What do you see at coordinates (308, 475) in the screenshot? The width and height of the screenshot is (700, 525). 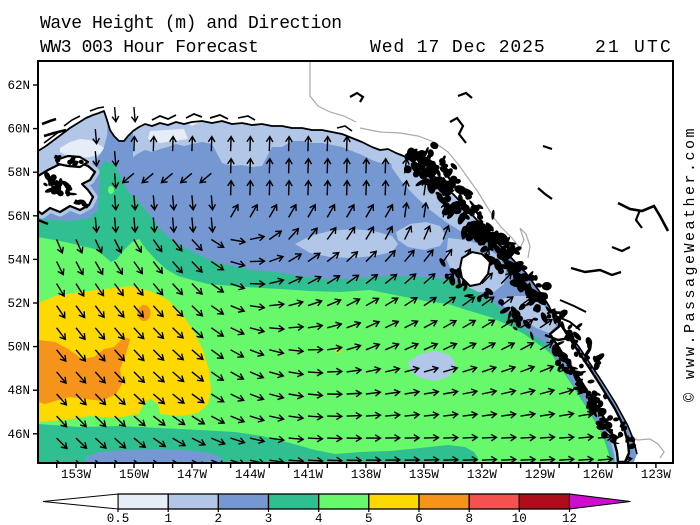 I see `svg-text: 141W` at bounding box center [308, 475].